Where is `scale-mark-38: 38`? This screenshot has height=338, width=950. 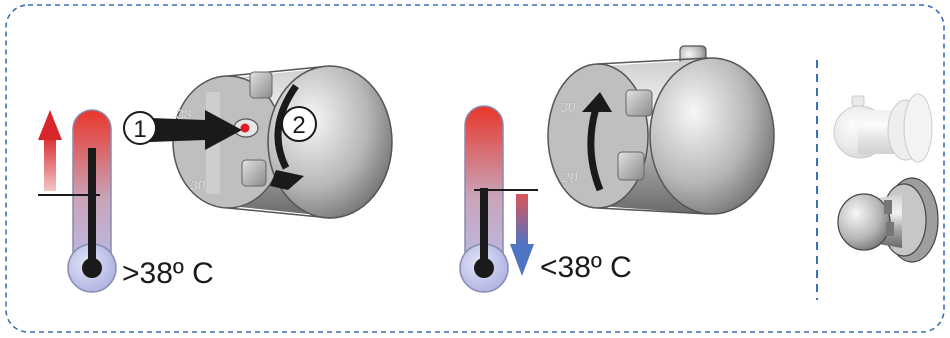 scale-mark-38: 38 is located at coordinates (184, 114).